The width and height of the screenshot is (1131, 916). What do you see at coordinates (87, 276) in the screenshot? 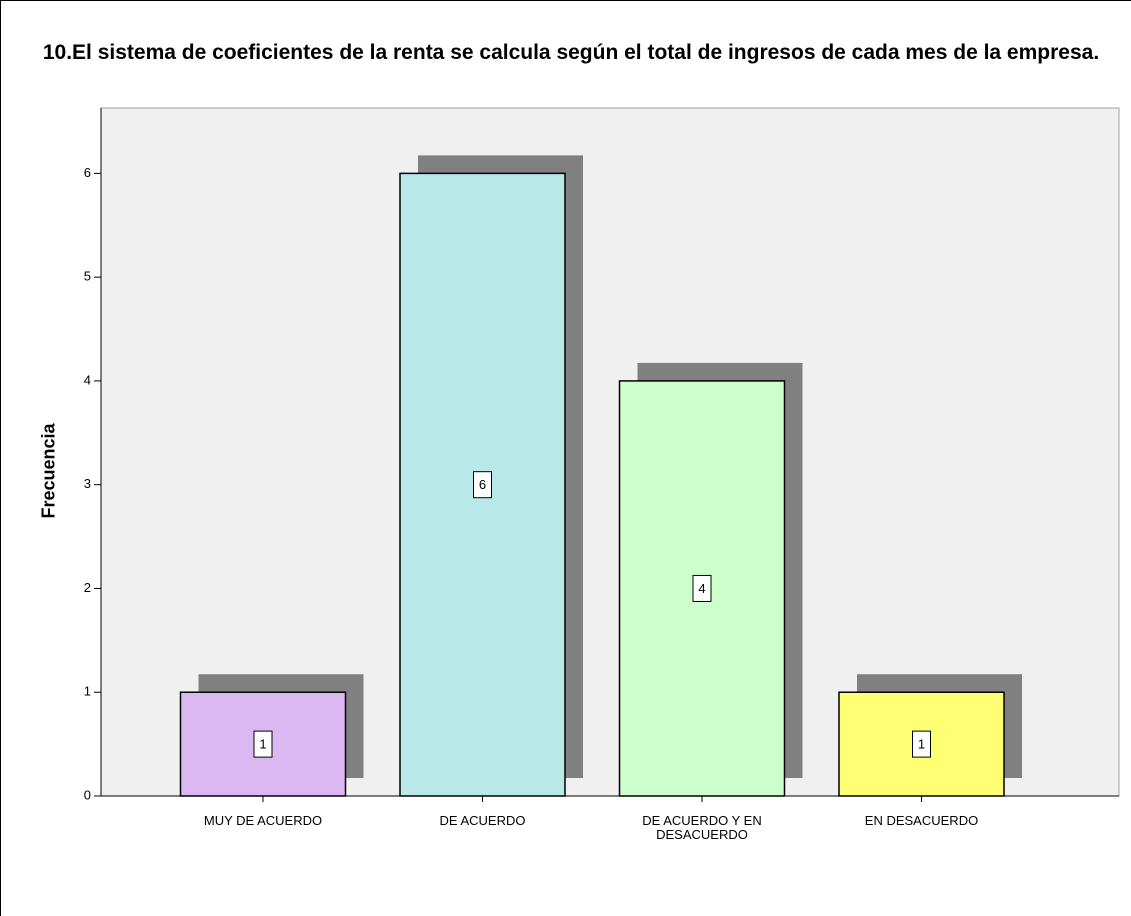
I see `y-tick-label: 5` at bounding box center [87, 276].